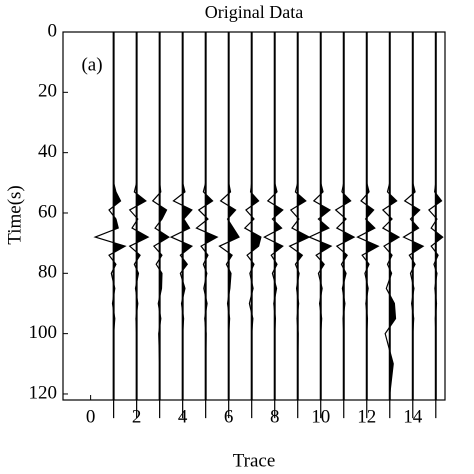 This screenshot has height=474, width=474. Describe the element at coordinates (43, 332) in the screenshot. I see `y-tick-label: 100` at that location.